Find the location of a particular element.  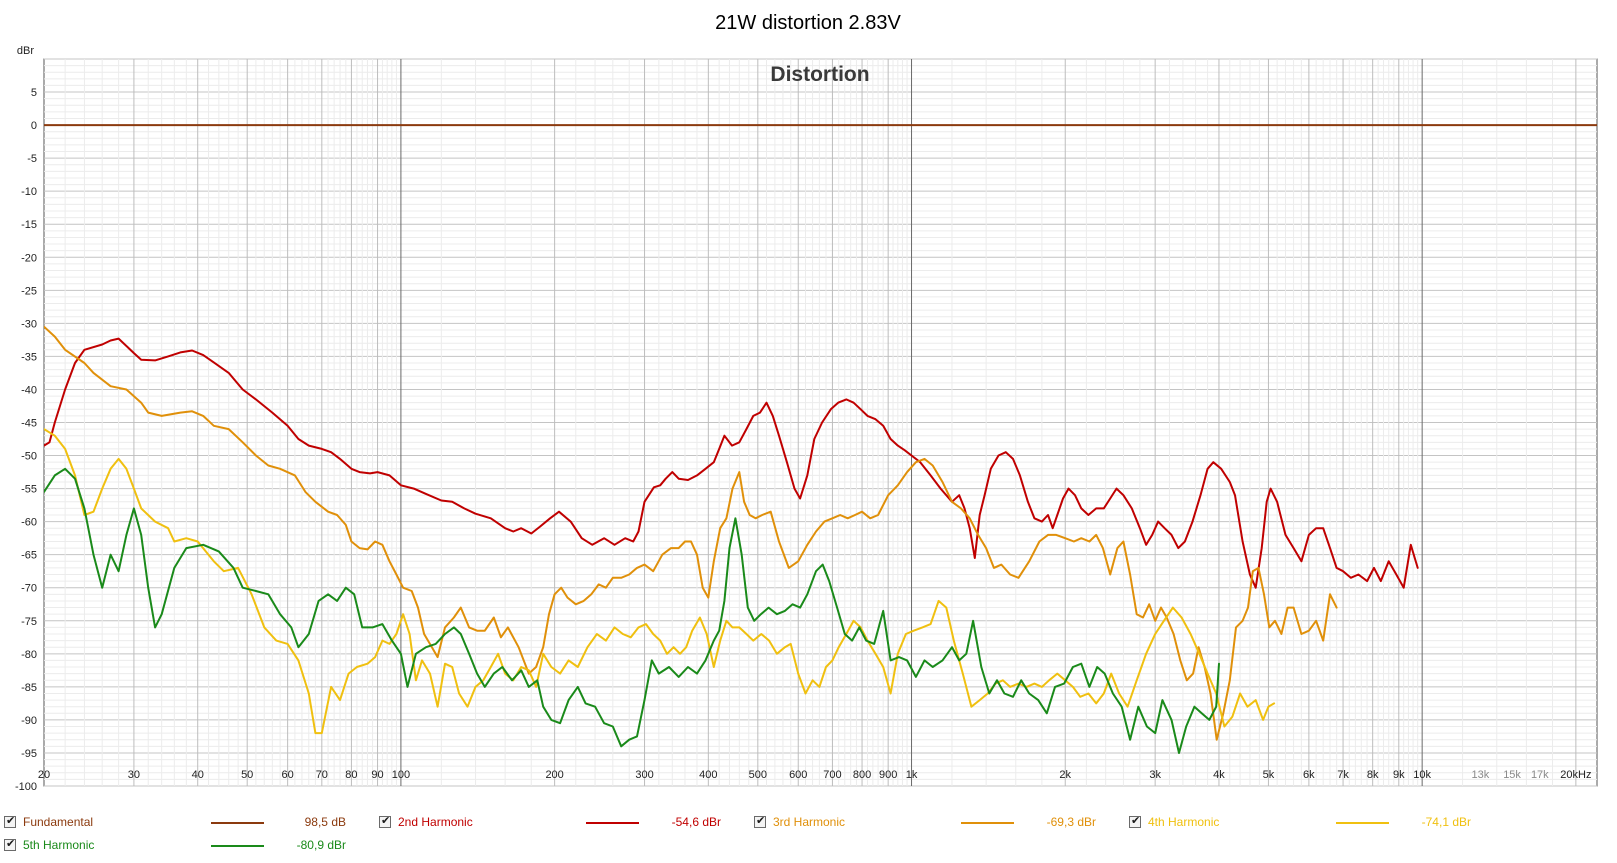

legend-series-name: 2nd Harmonic is located at coordinates (435, 822).